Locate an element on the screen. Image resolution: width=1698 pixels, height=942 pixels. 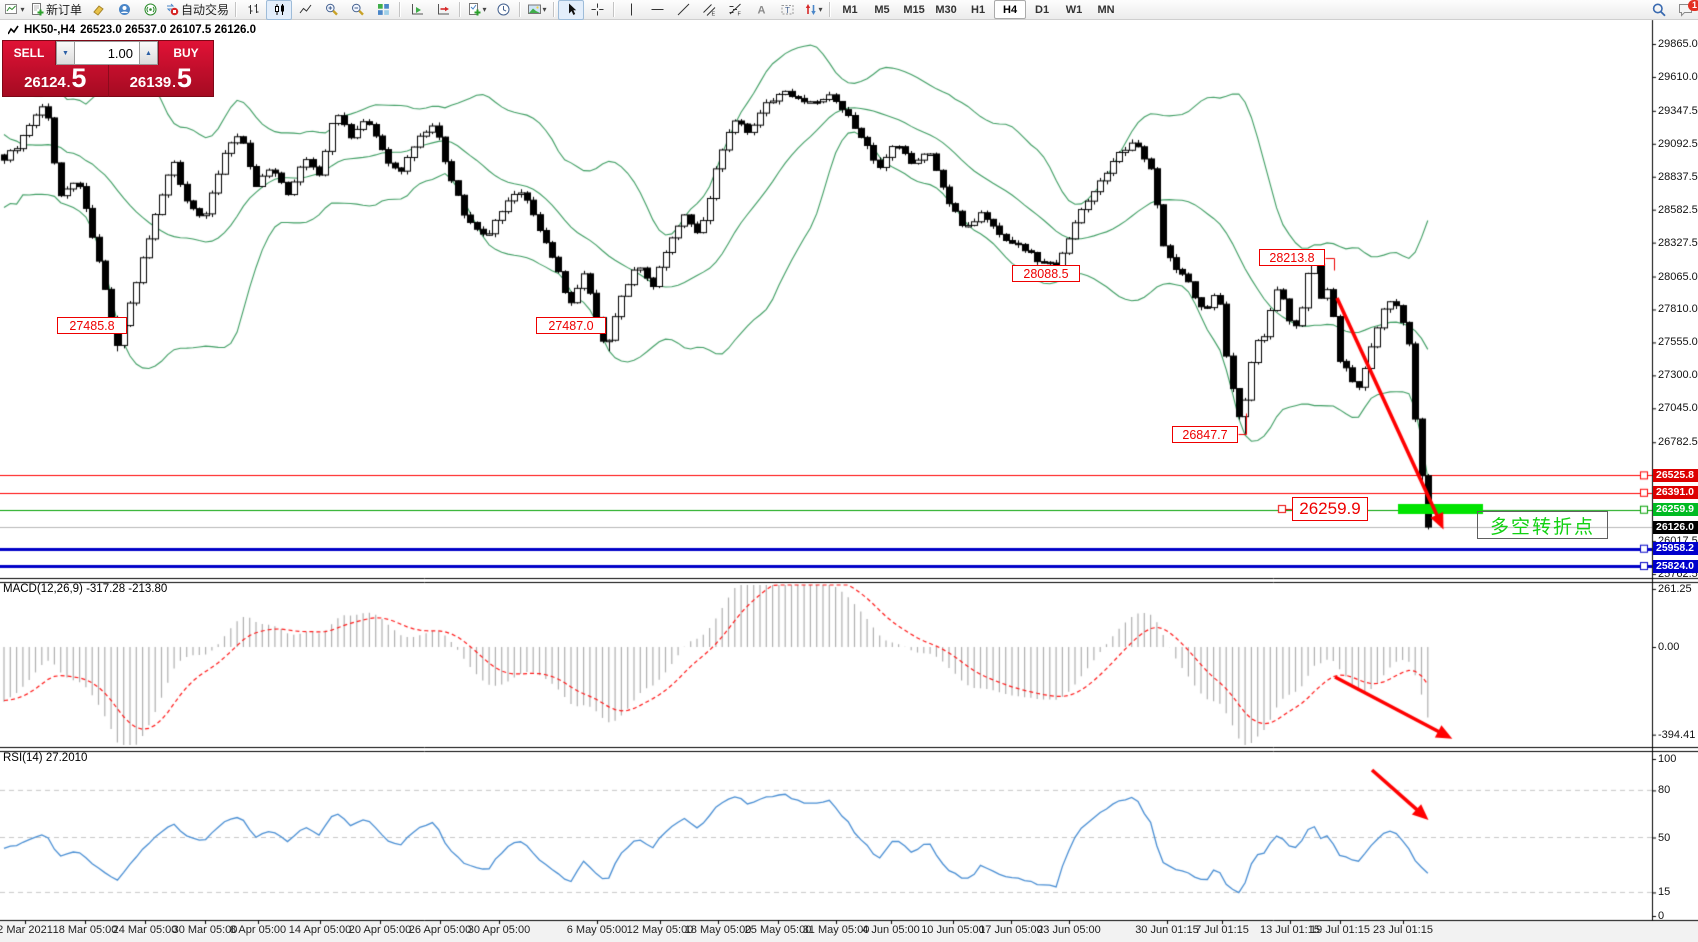
price-axis-label: 29092.5 is located at coordinates (1678, 143).